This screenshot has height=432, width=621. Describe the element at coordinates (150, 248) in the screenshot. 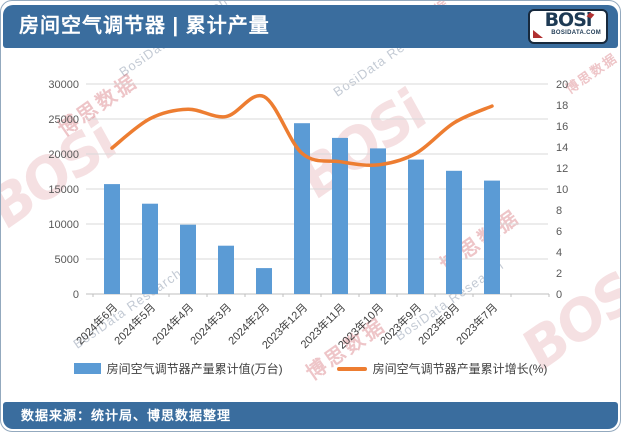

I see `bar-2024年5月` at that location.